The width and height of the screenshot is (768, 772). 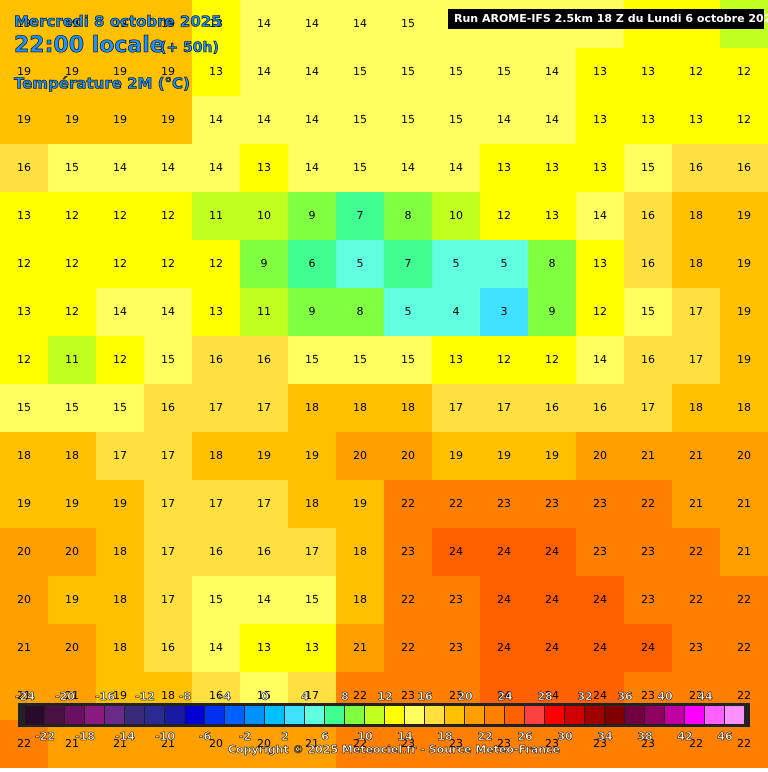 I want to click on temperature-value: 20, so click(x=72, y=551).